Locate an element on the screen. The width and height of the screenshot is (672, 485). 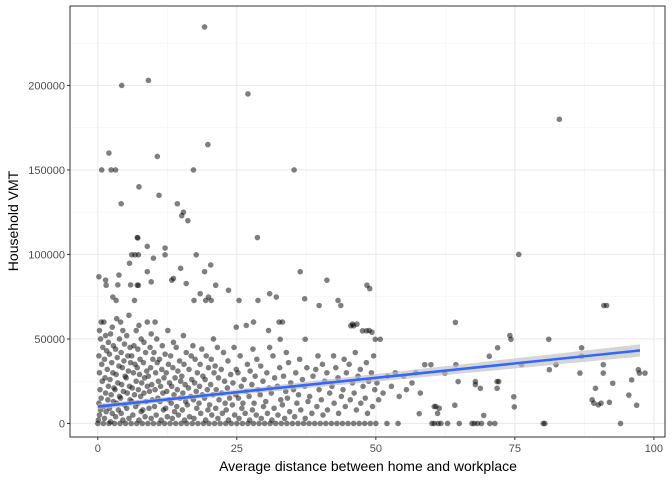
x-tick-label: 50 is located at coordinates (376, 449).